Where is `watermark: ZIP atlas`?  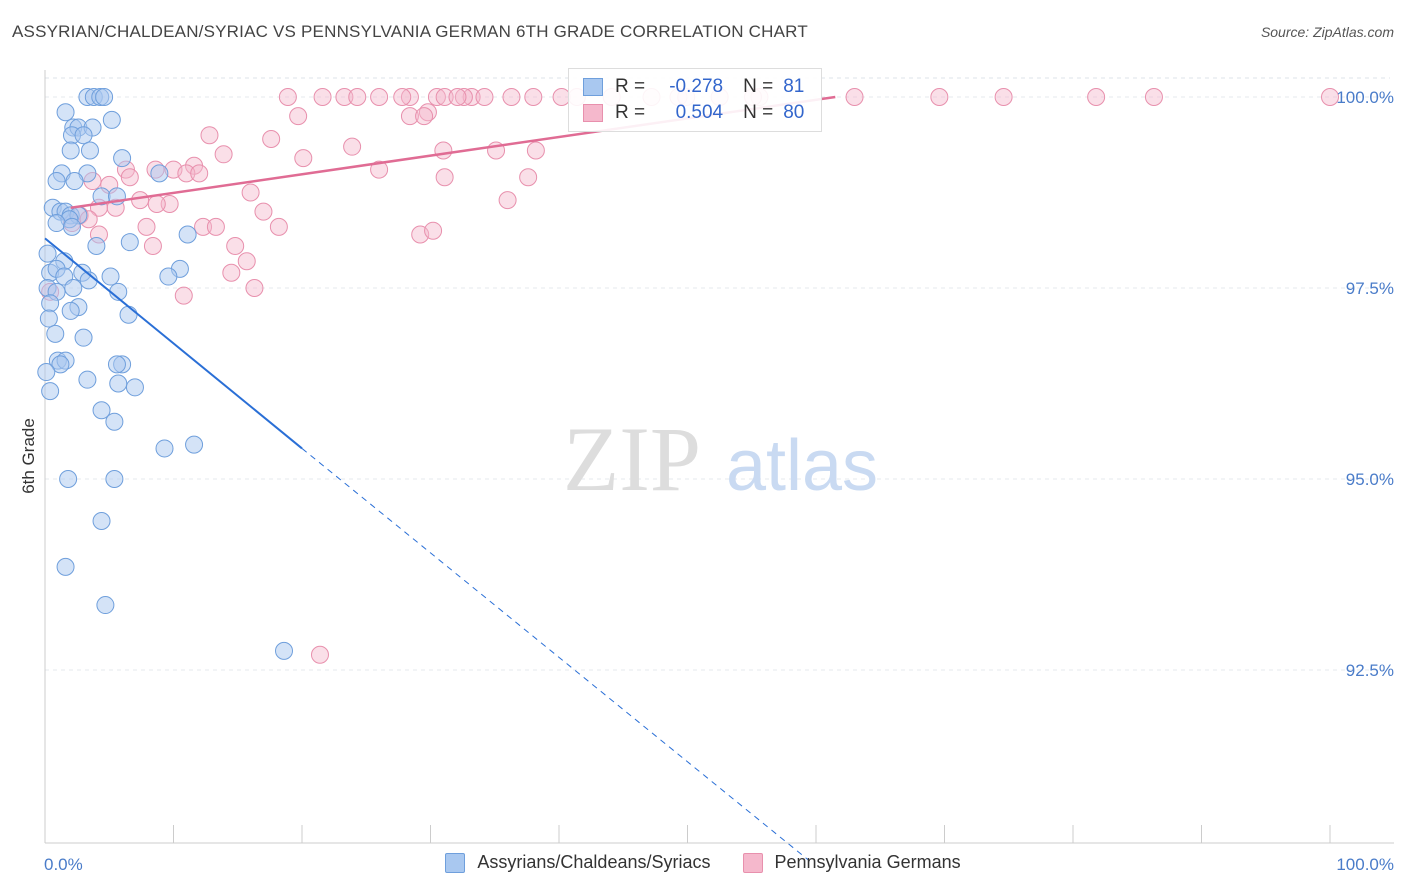 watermark: ZIP atlas is located at coordinates (720, 459).